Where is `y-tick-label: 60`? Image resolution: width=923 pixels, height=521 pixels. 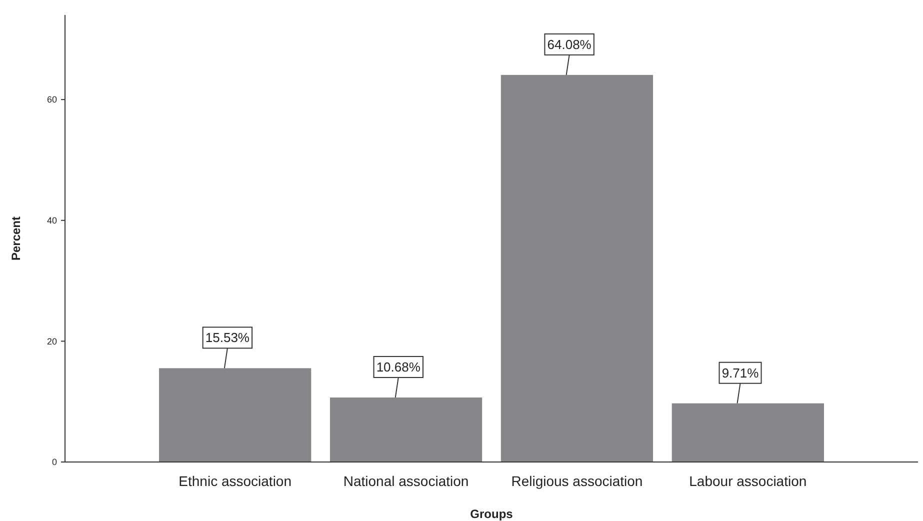 y-tick-label: 60 is located at coordinates (51, 99).